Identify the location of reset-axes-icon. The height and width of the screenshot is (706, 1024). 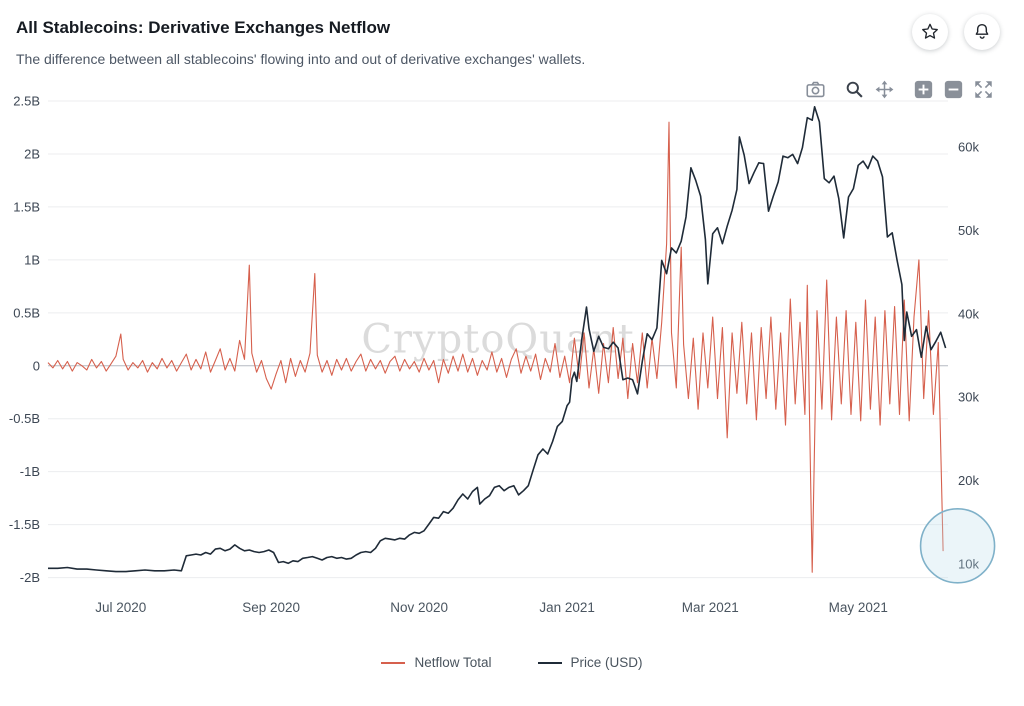
(983, 89).